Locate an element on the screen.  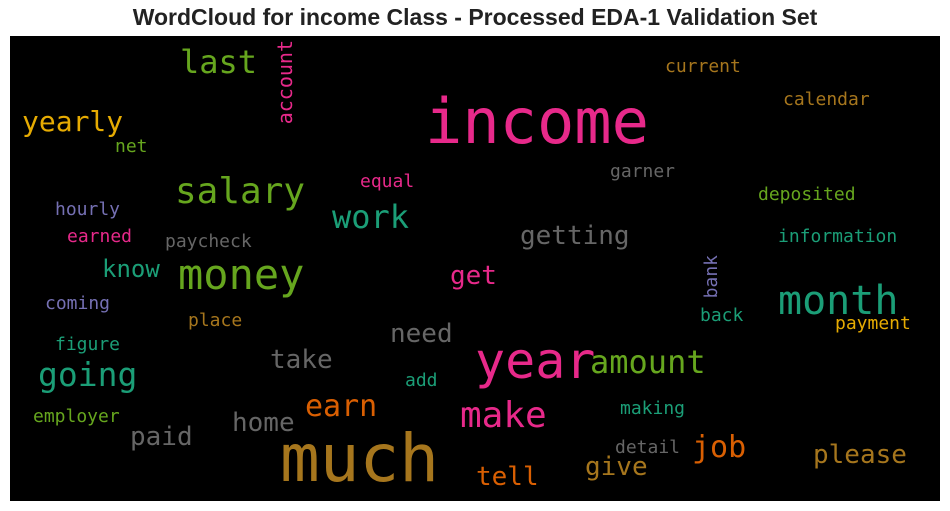
word-garner: garner is located at coordinates (642, 172).